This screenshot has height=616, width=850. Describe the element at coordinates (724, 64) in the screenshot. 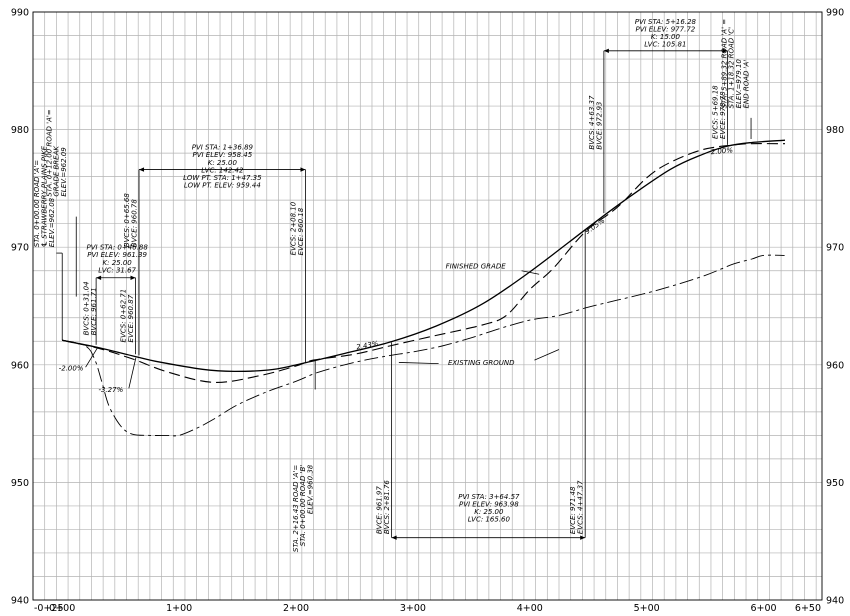

I see `annotation-end-callout-line: STA. 5+89.32 ROAD 'A' =` at that location.